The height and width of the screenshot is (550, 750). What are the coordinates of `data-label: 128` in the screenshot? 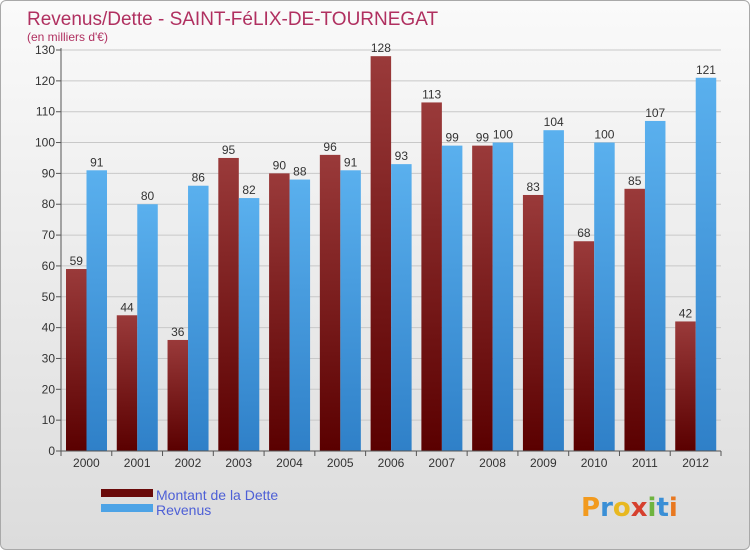 It's located at (381, 48).